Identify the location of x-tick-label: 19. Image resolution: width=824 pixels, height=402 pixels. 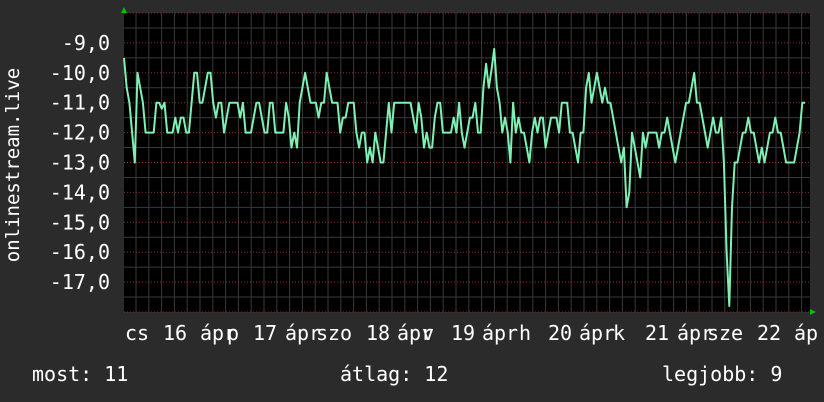
(463, 333).